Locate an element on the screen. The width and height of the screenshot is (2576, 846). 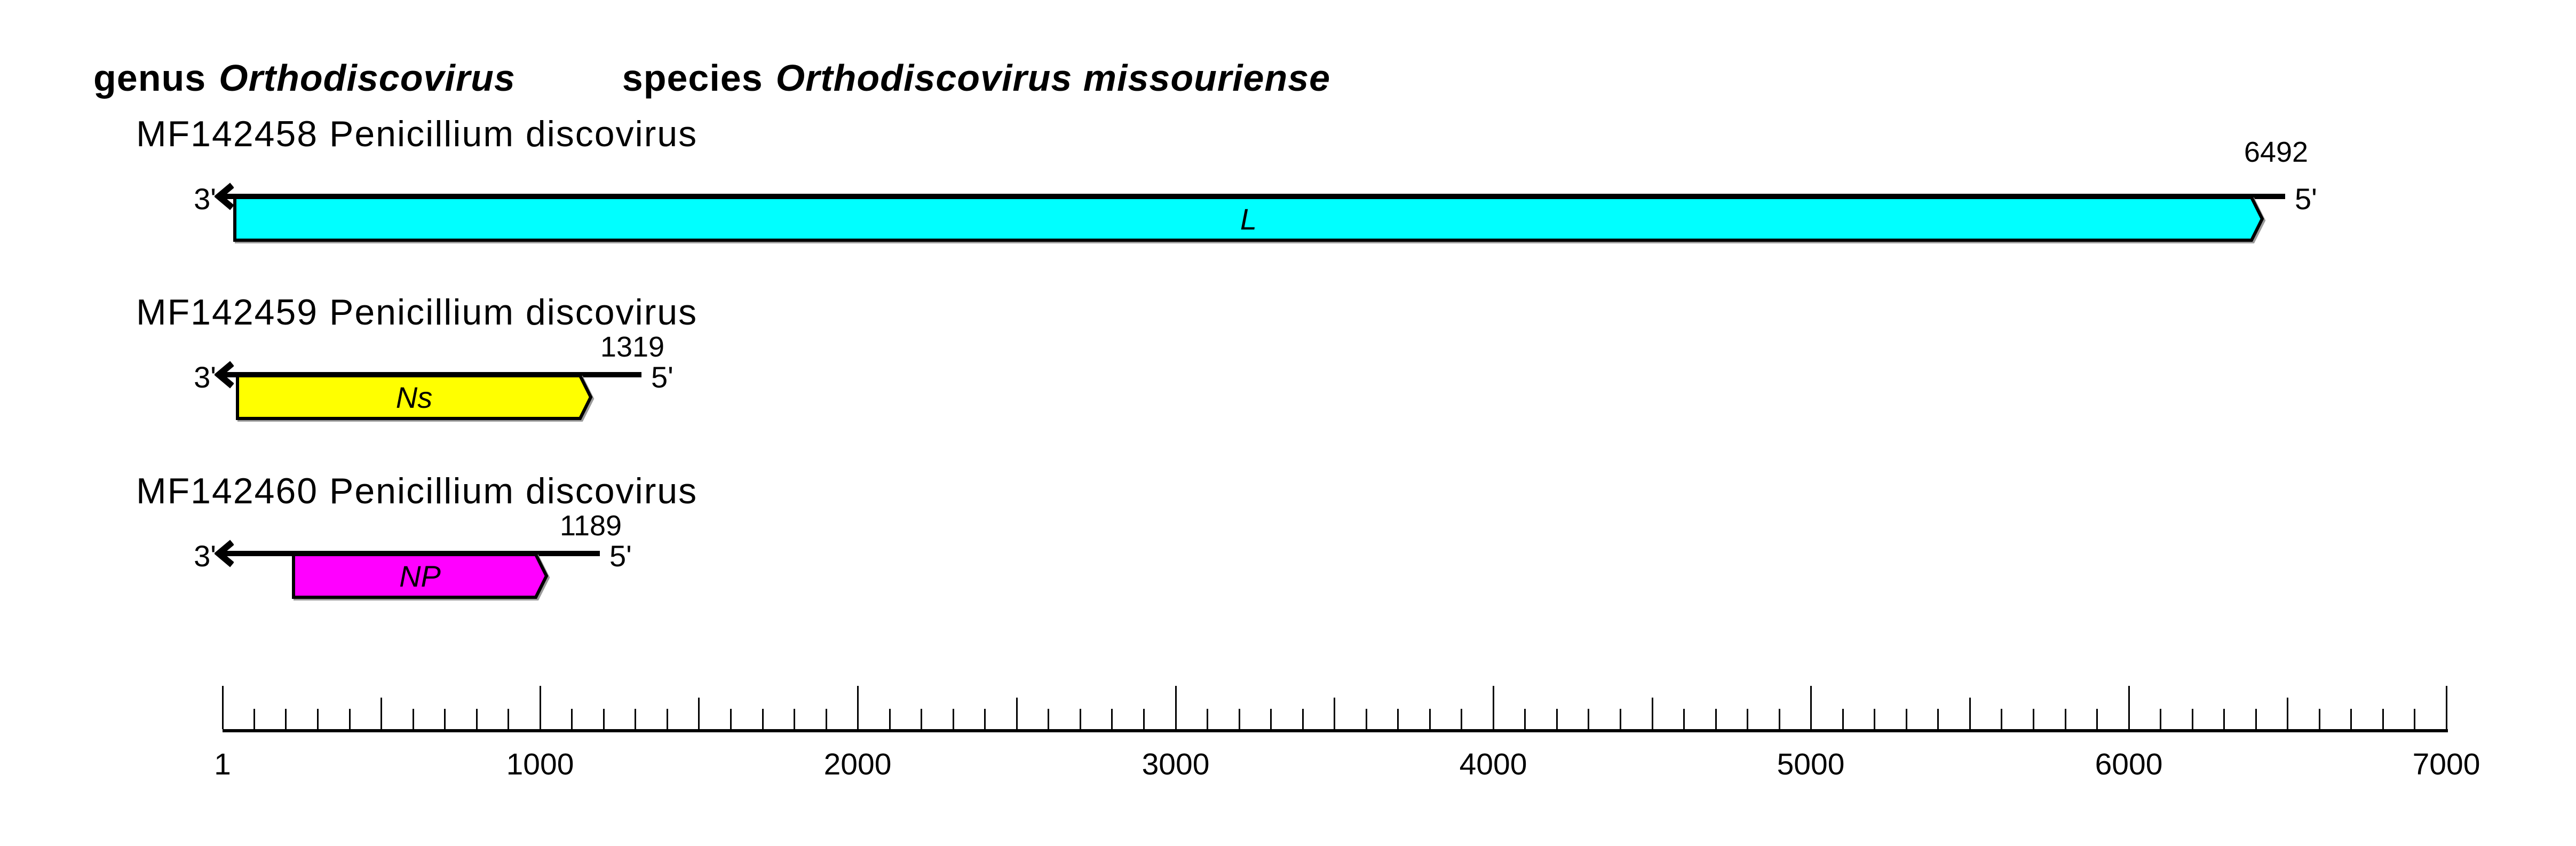
ruler-baseline is located at coordinates (1336, 730).